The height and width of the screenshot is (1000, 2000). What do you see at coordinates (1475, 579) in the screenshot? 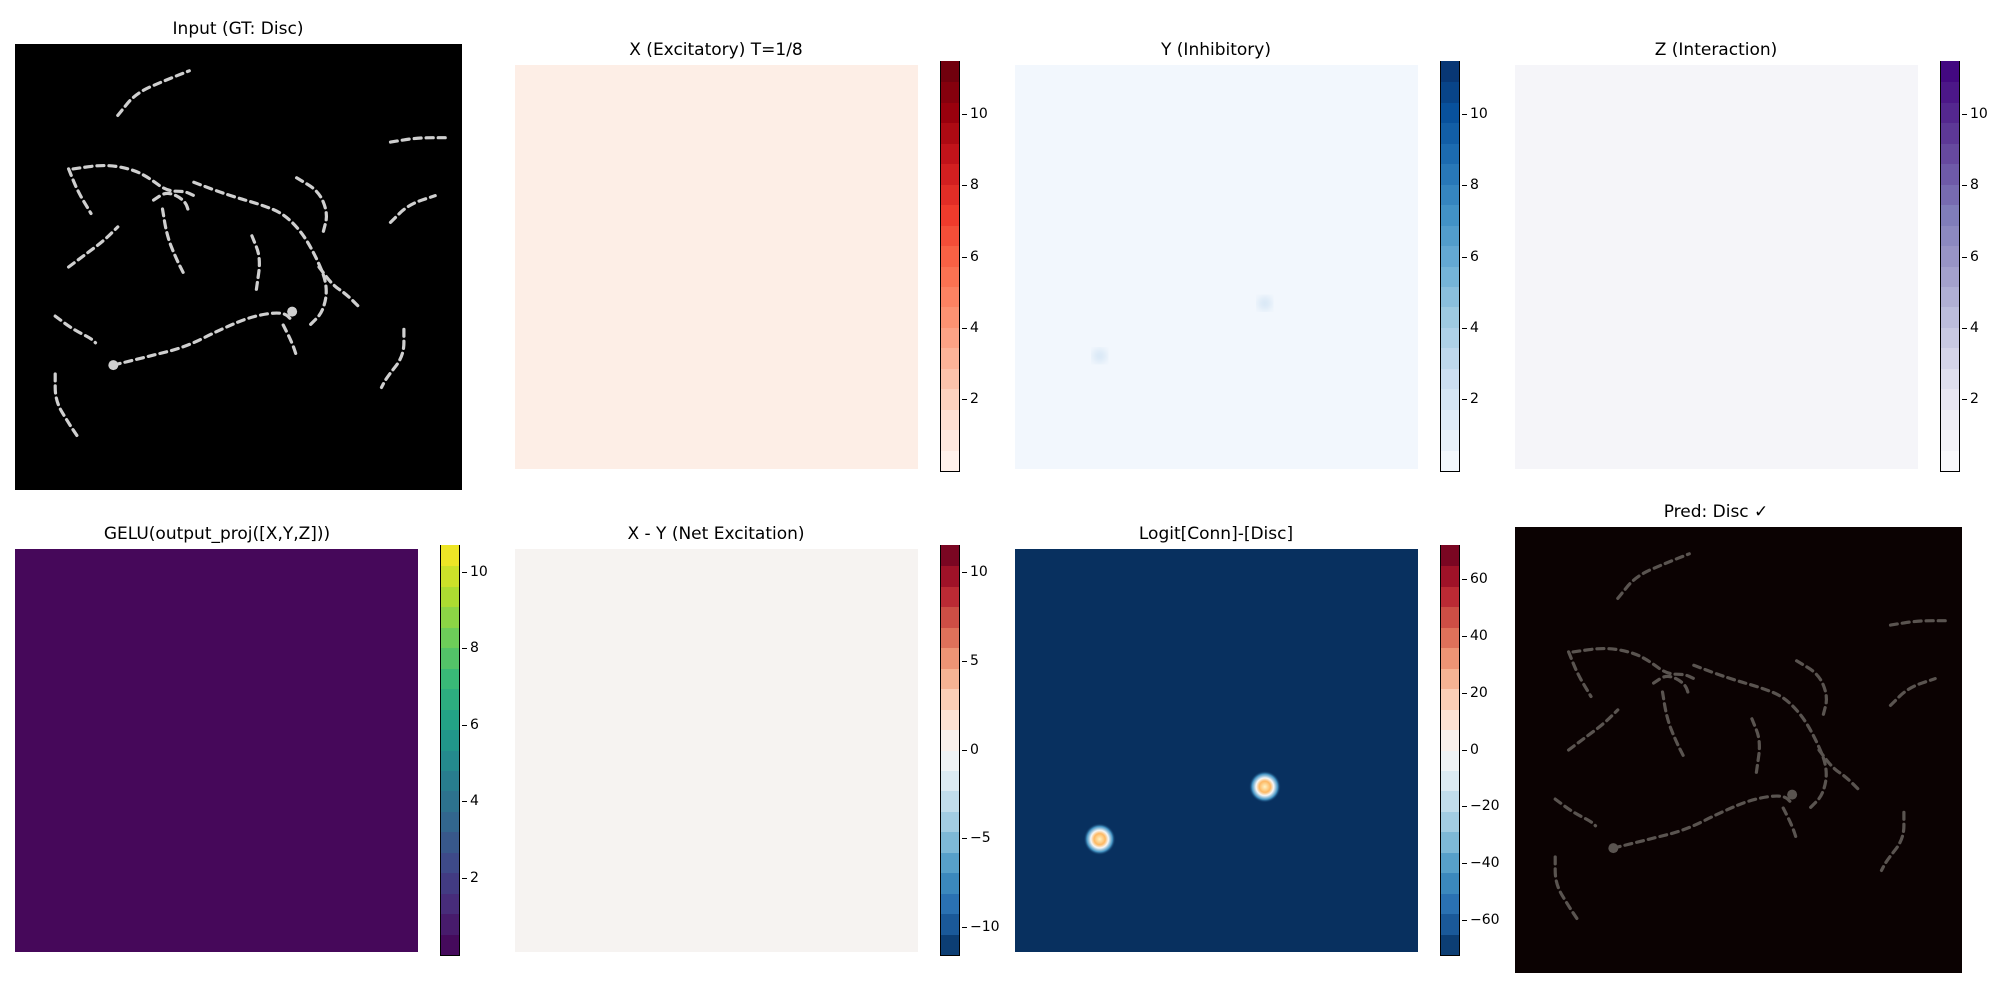
I see `colorbar-tick-label: 60` at bounding box center [1475, 579].